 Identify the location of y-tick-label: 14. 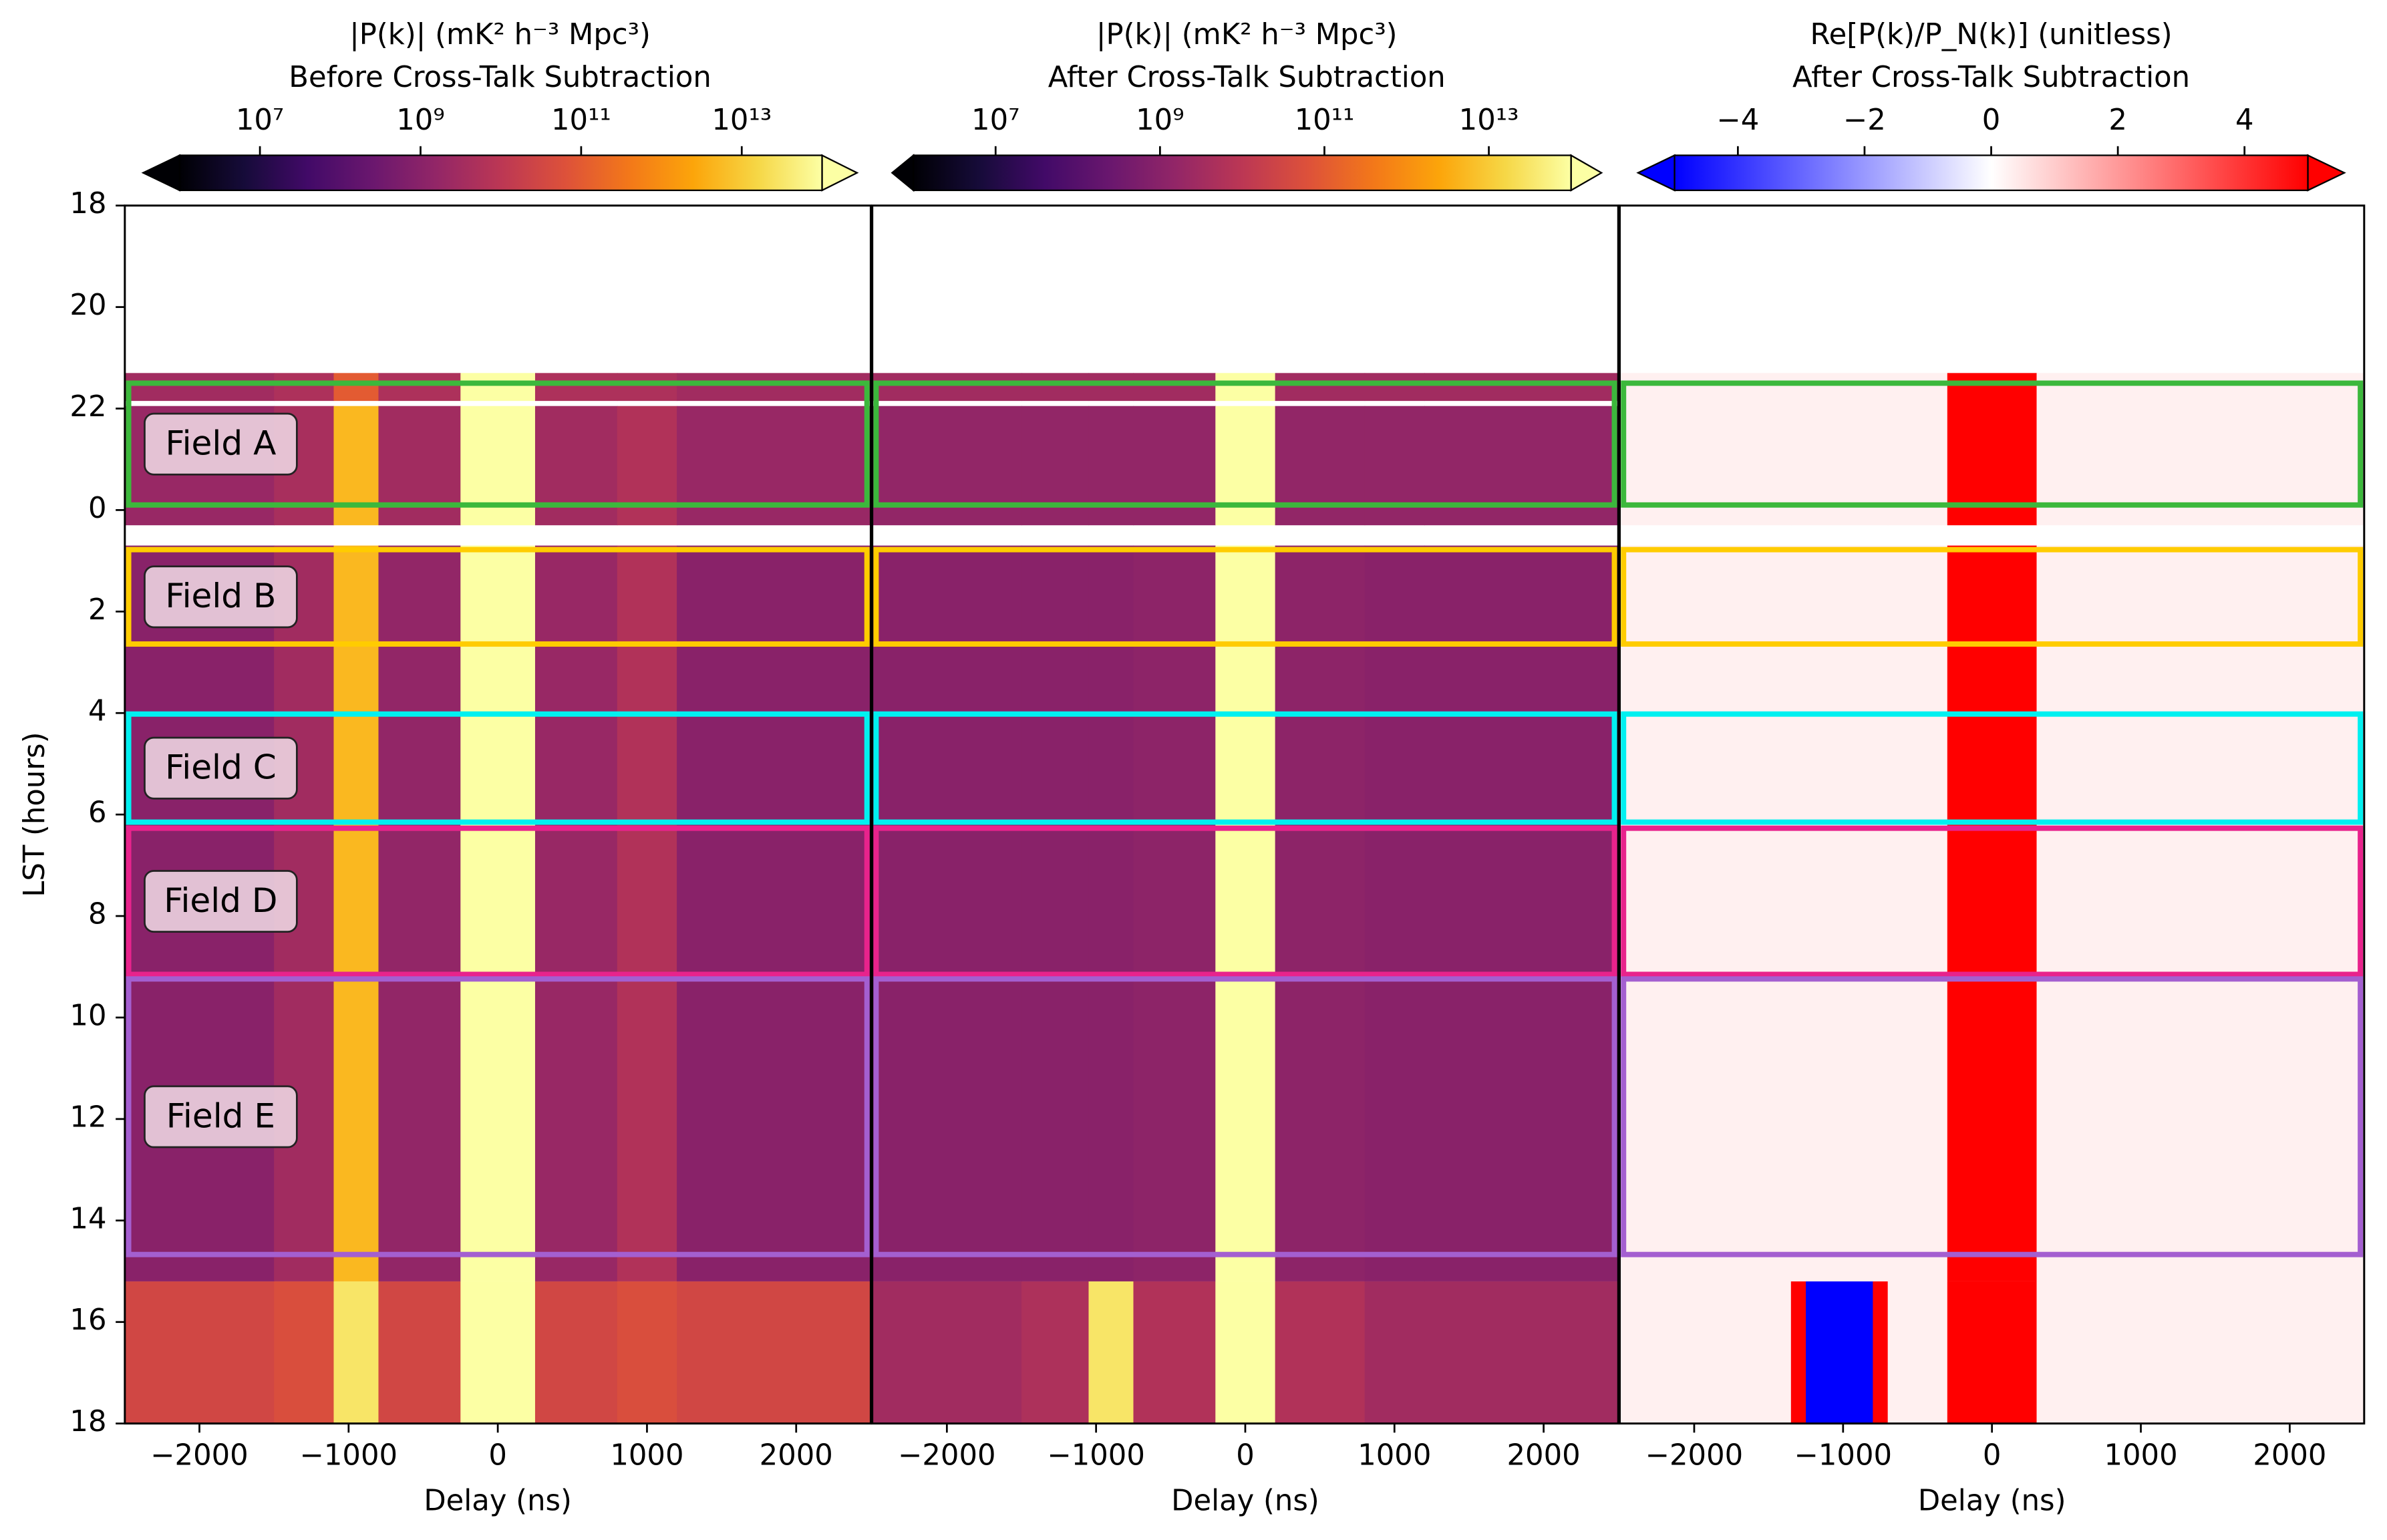
(87, 1218).